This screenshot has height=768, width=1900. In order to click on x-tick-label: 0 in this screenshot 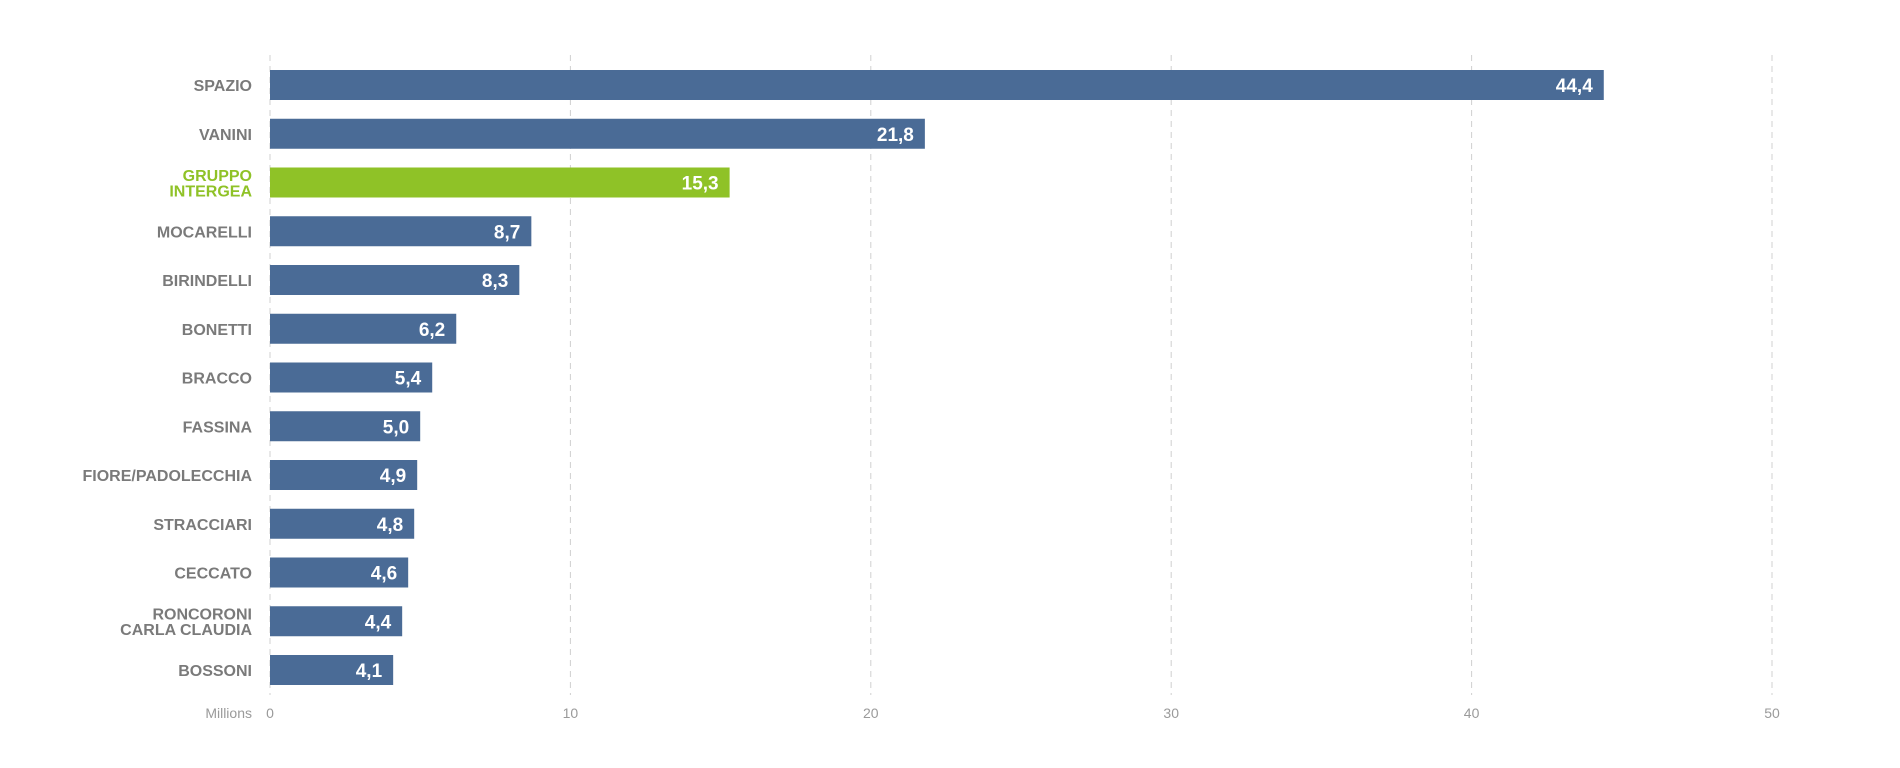, I will do `click(270, 713)`.